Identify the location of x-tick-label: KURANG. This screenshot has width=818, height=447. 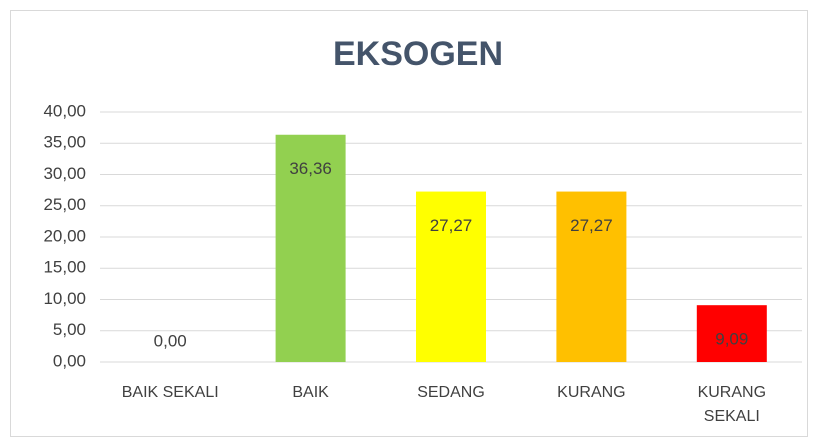
(591, 392).